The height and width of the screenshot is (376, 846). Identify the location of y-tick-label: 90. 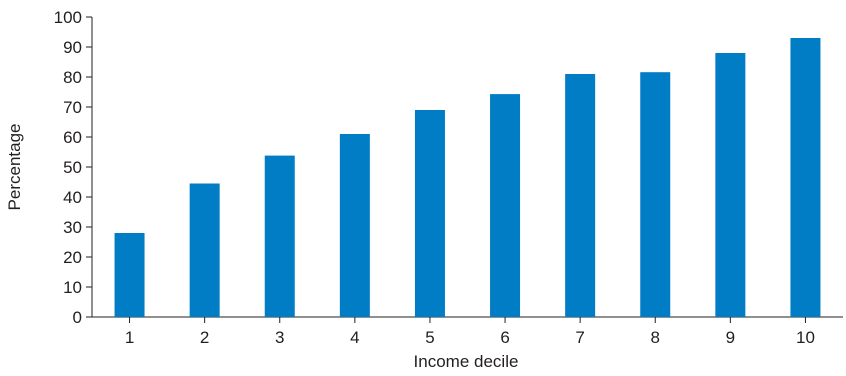
(72, 47).